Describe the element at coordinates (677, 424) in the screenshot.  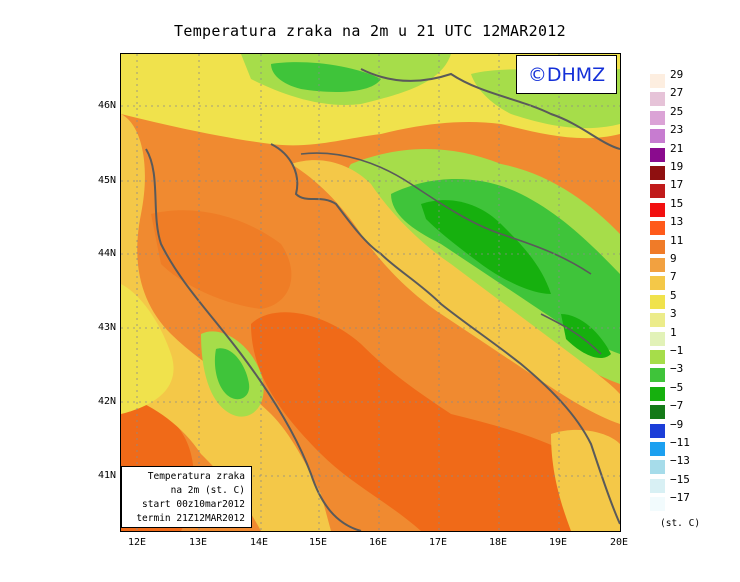
I see `legend-label: −9` at that location.